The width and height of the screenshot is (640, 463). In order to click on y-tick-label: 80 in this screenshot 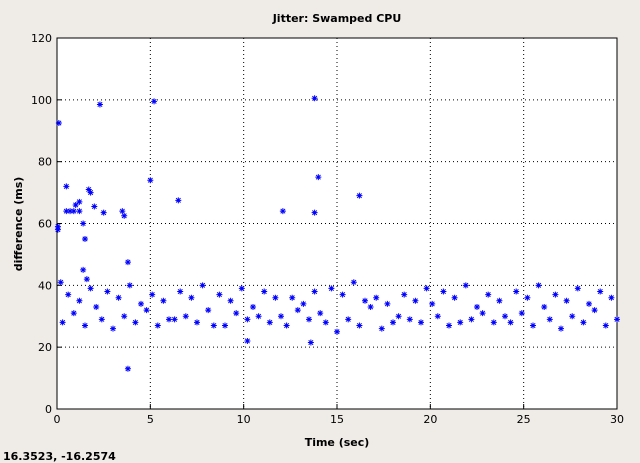, I will do `click(45, 162)`.